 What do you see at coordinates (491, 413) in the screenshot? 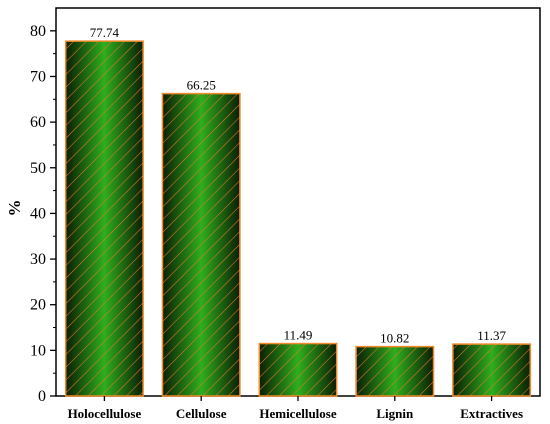
I see `x-tick-label-extractives: Extractives` at bounding box center [491, 413].